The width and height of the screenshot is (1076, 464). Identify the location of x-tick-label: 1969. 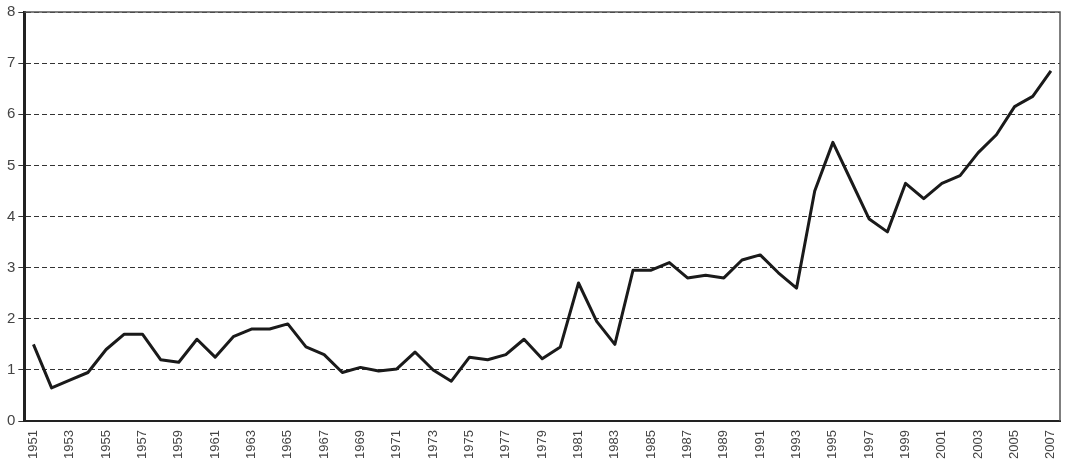
(360, 444).